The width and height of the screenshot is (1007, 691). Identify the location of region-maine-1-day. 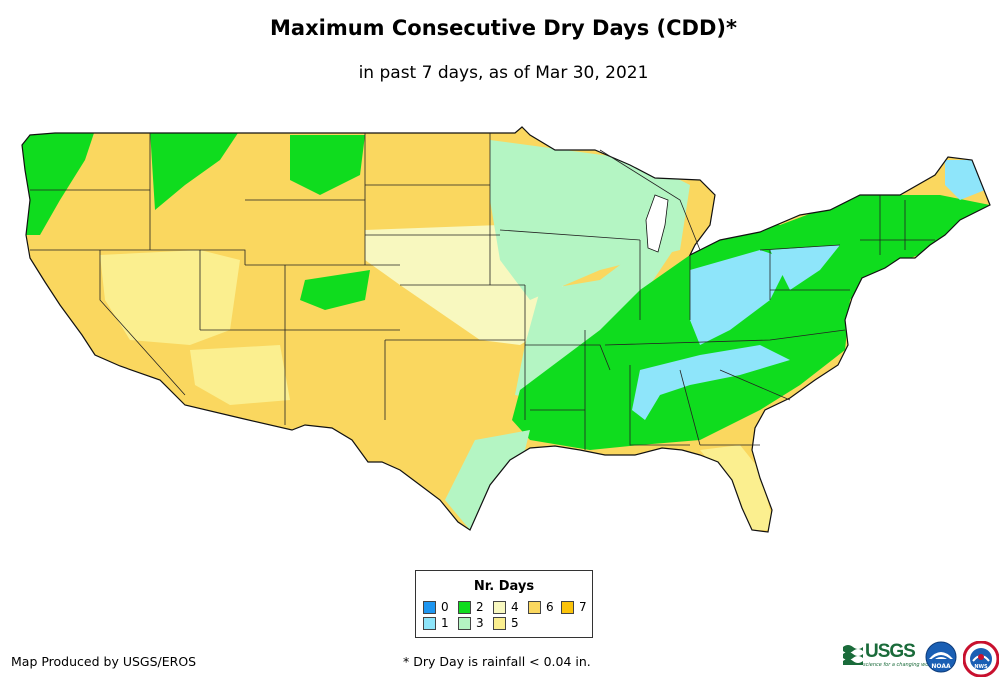
(965, 180).